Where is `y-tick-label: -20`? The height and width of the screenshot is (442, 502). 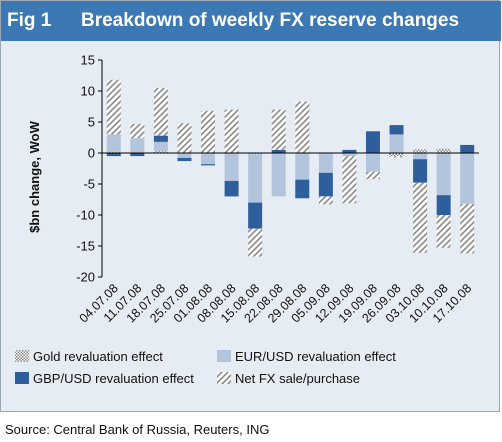
y-tick-label: -20 is located at coordinates (85, 277).